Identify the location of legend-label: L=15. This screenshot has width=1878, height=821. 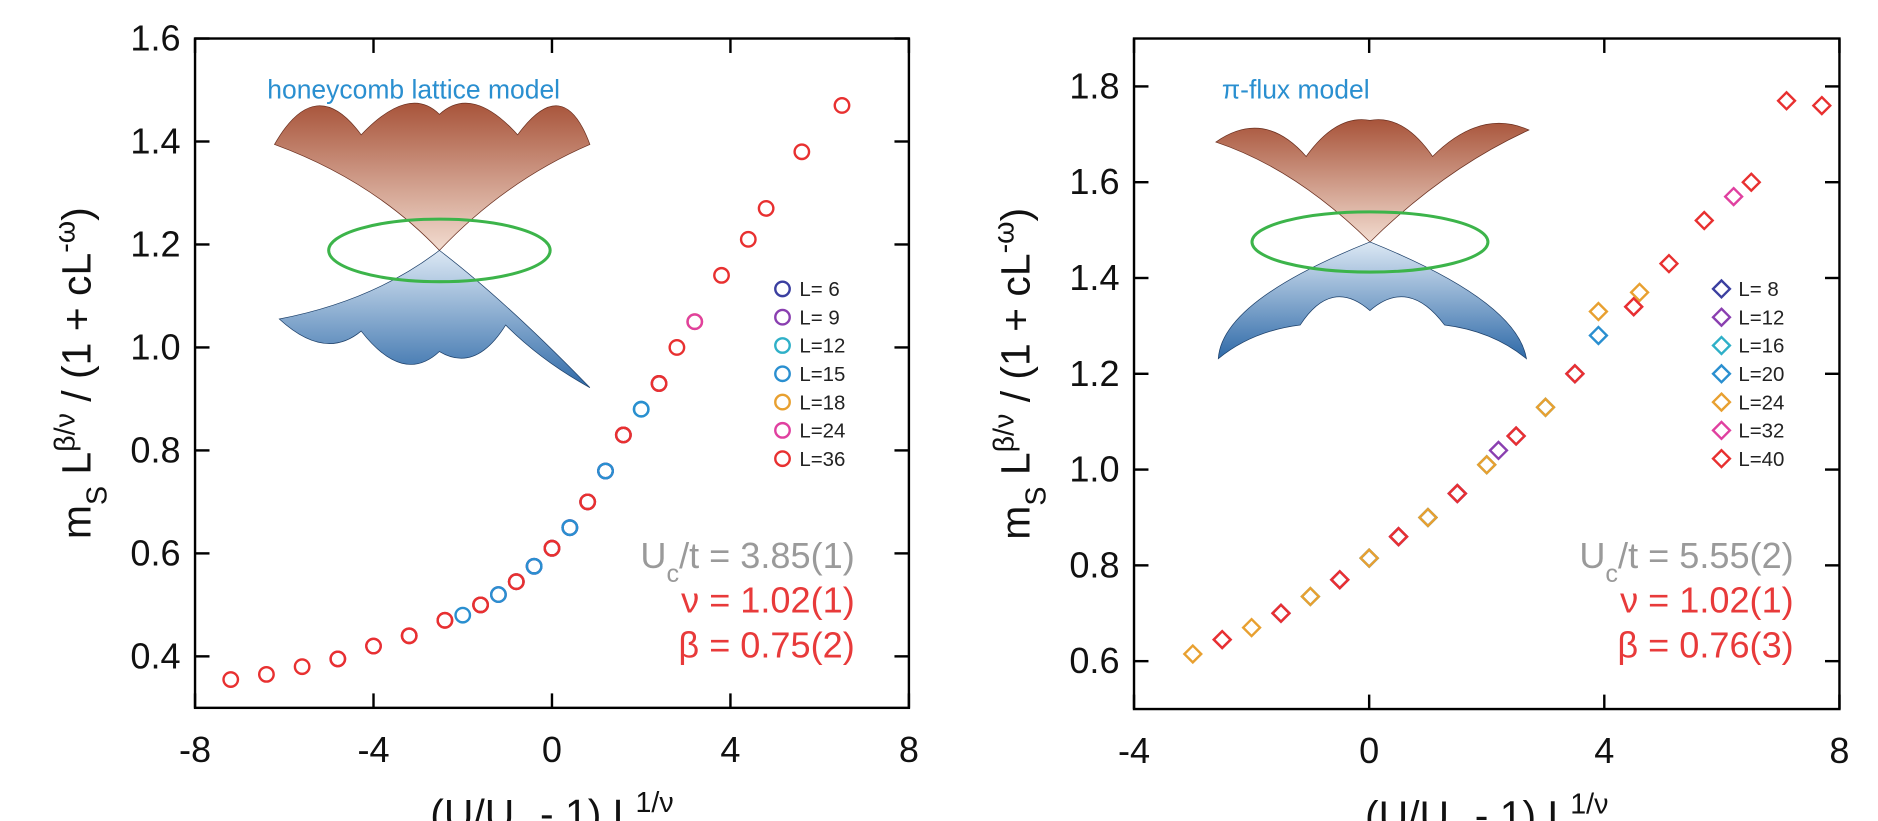
(822, 374).